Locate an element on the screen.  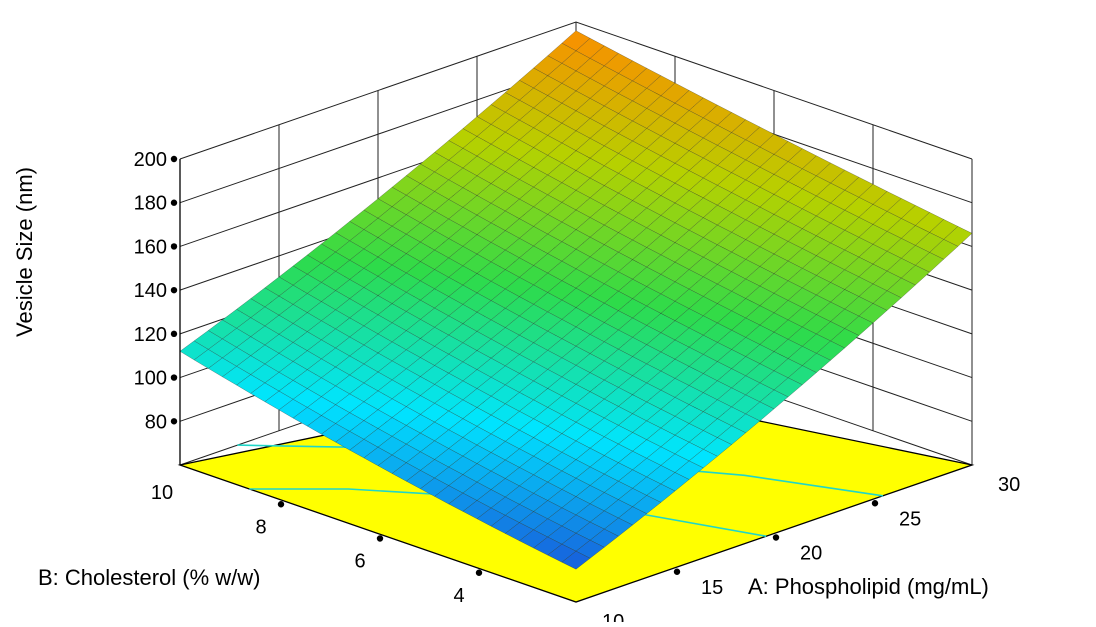
x-tick-label: 30 is located at coordinates (1009, 485).